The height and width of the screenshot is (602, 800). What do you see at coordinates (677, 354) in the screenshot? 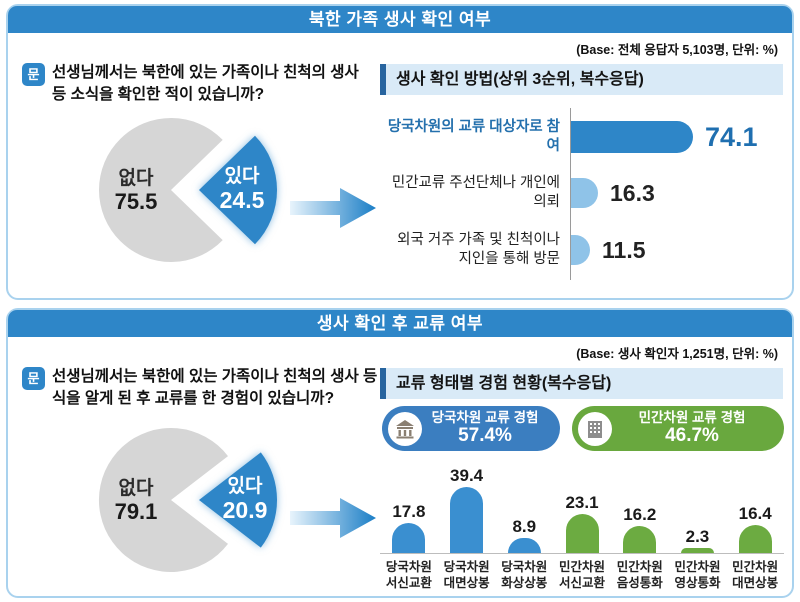
I see `base-note: (Base: 생사 확인자 1,251명, 단위: %)` at bounding box center [677, 354].